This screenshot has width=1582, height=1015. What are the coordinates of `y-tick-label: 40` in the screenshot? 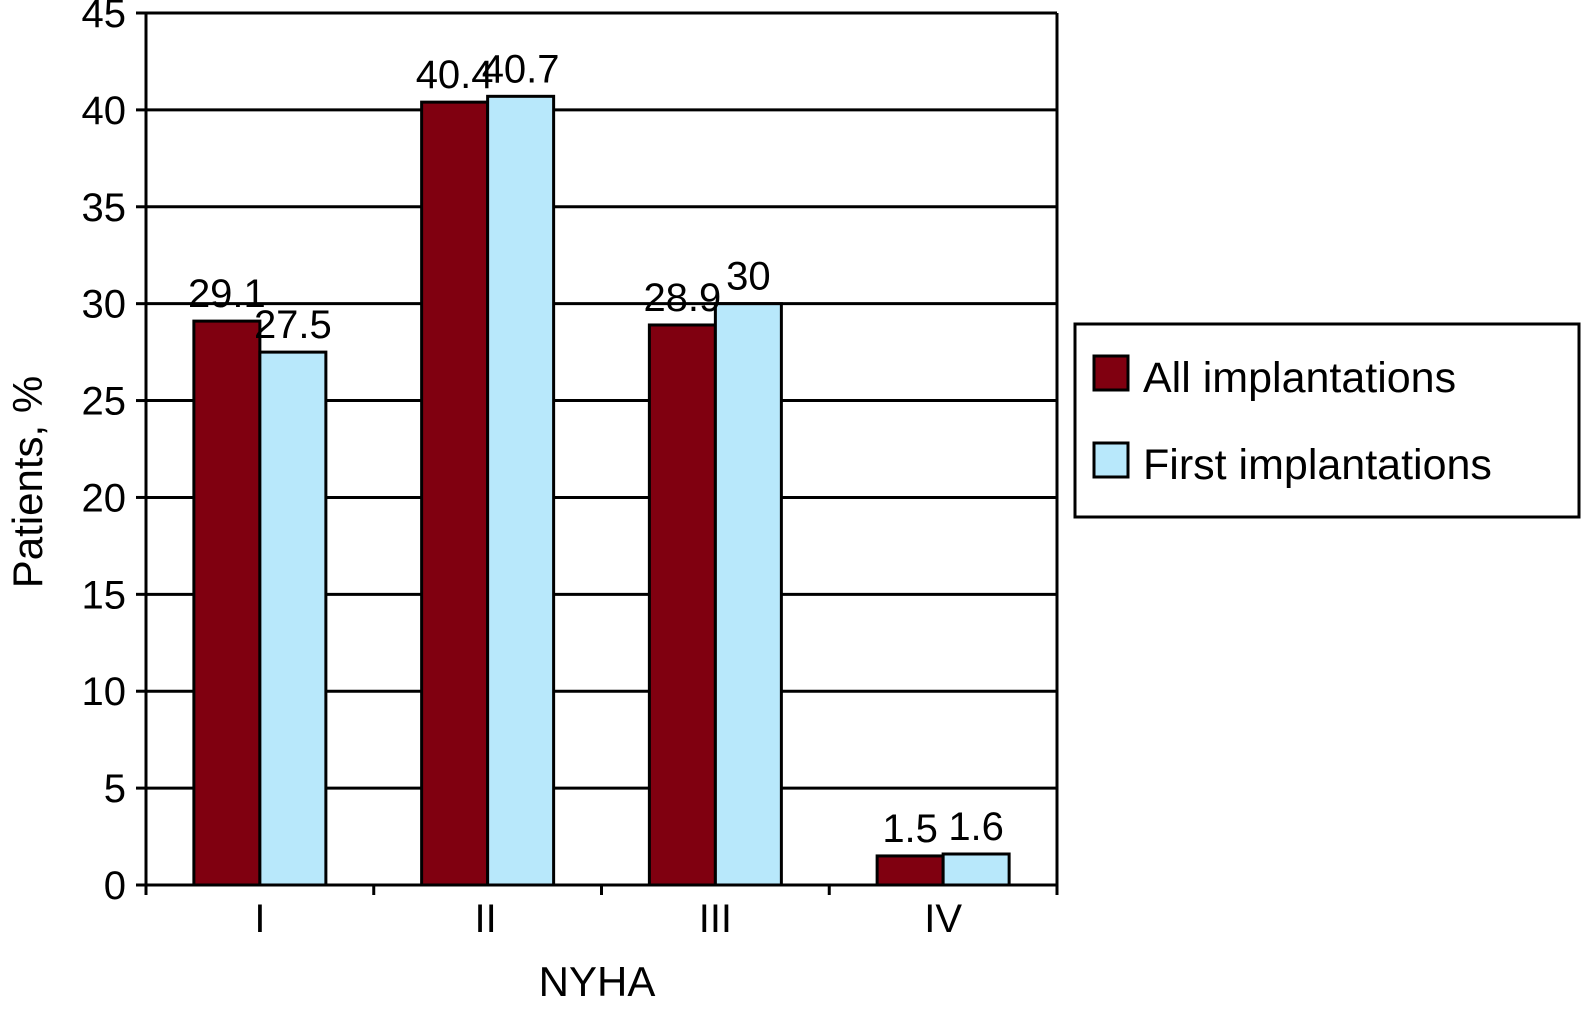 It's located at (104, 111).